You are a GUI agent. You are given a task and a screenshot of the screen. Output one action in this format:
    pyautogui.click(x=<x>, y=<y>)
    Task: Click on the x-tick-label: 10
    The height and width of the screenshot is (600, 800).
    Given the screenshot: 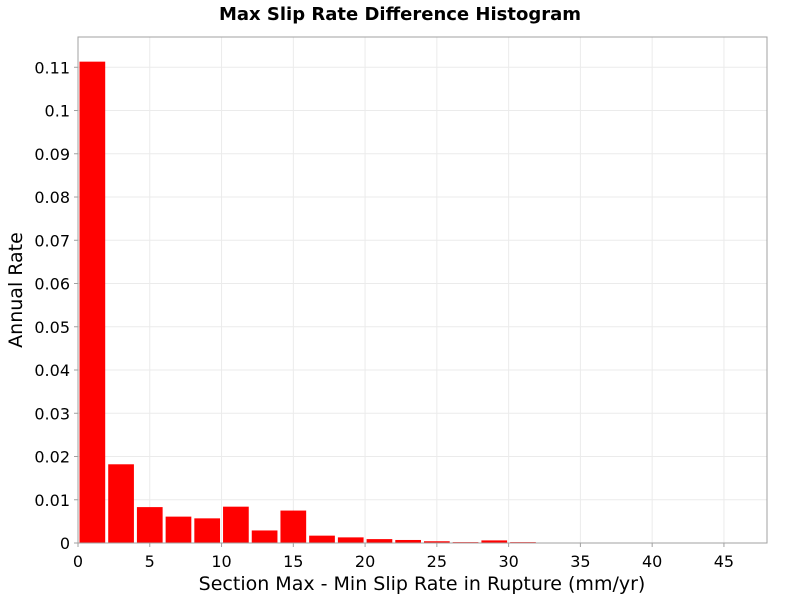 What is the action you would take?
    pyautogui.click(x=221, y=561)
    